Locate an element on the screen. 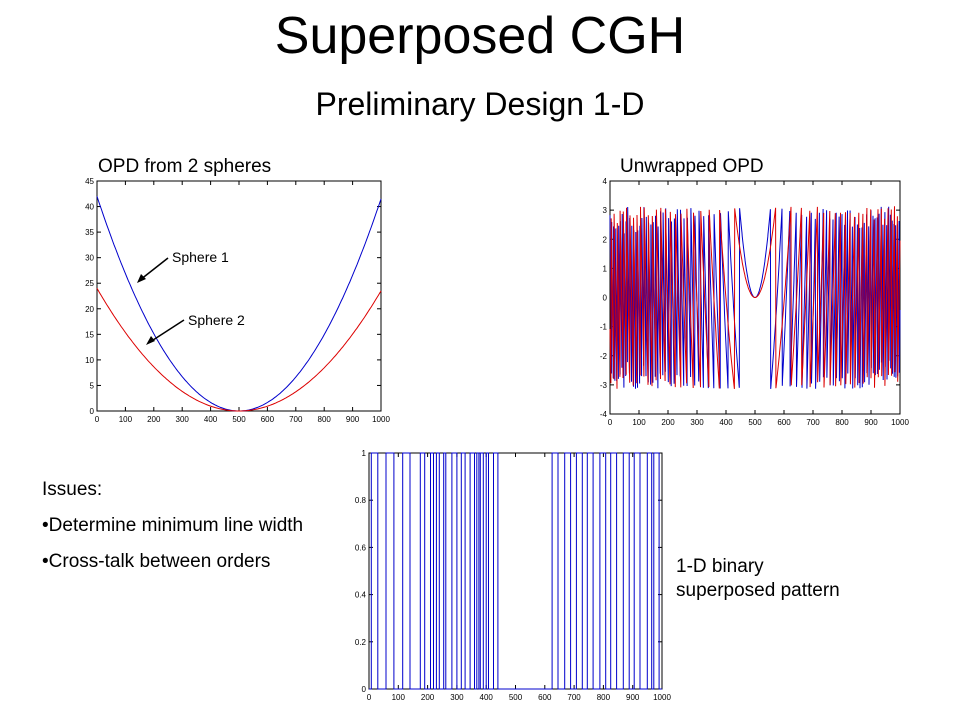  y-tick-label: 10 is located at coordinates (89, 360).